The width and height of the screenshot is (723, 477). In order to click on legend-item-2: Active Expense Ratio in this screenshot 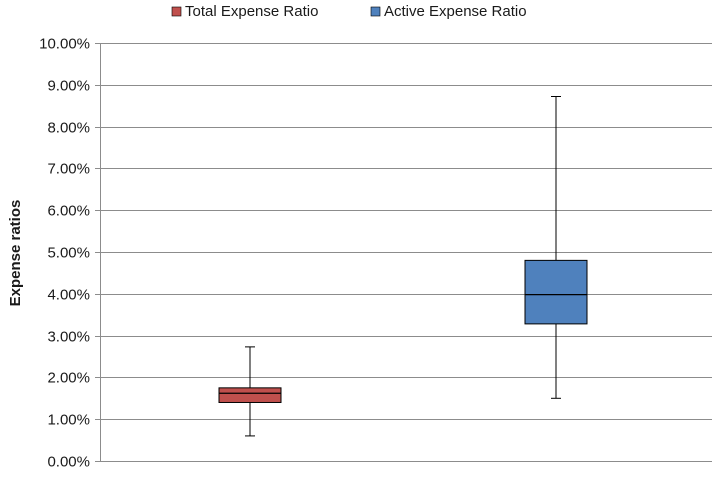, I will do `click(448, 11)`.